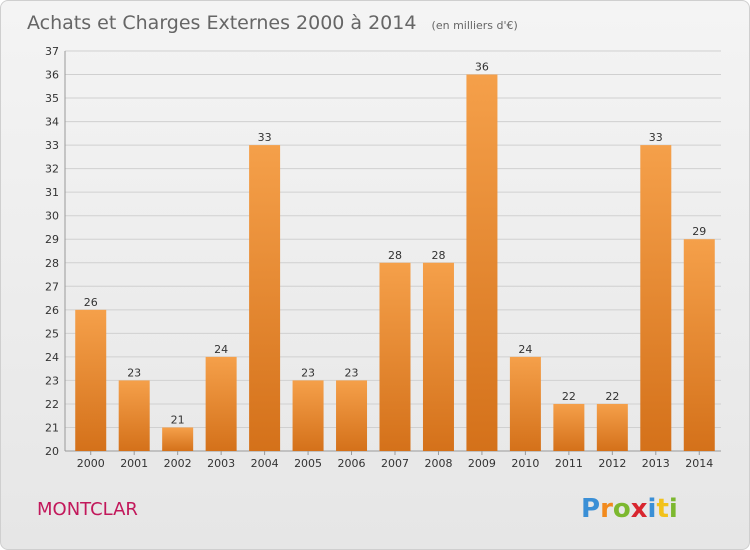 The width and height of the screenshot is (750, 550). What do you see at coordinates (52, 451) in the screenshot?
I see `y-tick-label: 20` at bounding box center [52, 451].